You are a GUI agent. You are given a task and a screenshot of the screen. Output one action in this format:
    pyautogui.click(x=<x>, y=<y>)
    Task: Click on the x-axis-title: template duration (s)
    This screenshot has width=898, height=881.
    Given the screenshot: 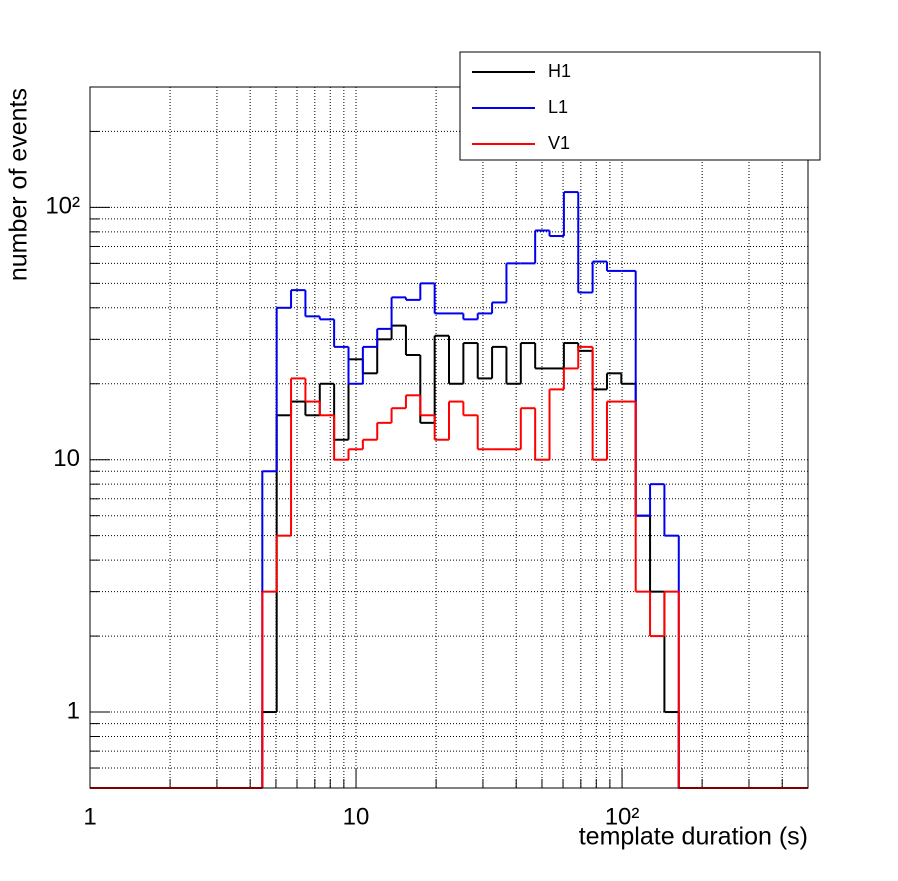 What is the action you would take?
    pyautogui.click(x=693, y=837)
    